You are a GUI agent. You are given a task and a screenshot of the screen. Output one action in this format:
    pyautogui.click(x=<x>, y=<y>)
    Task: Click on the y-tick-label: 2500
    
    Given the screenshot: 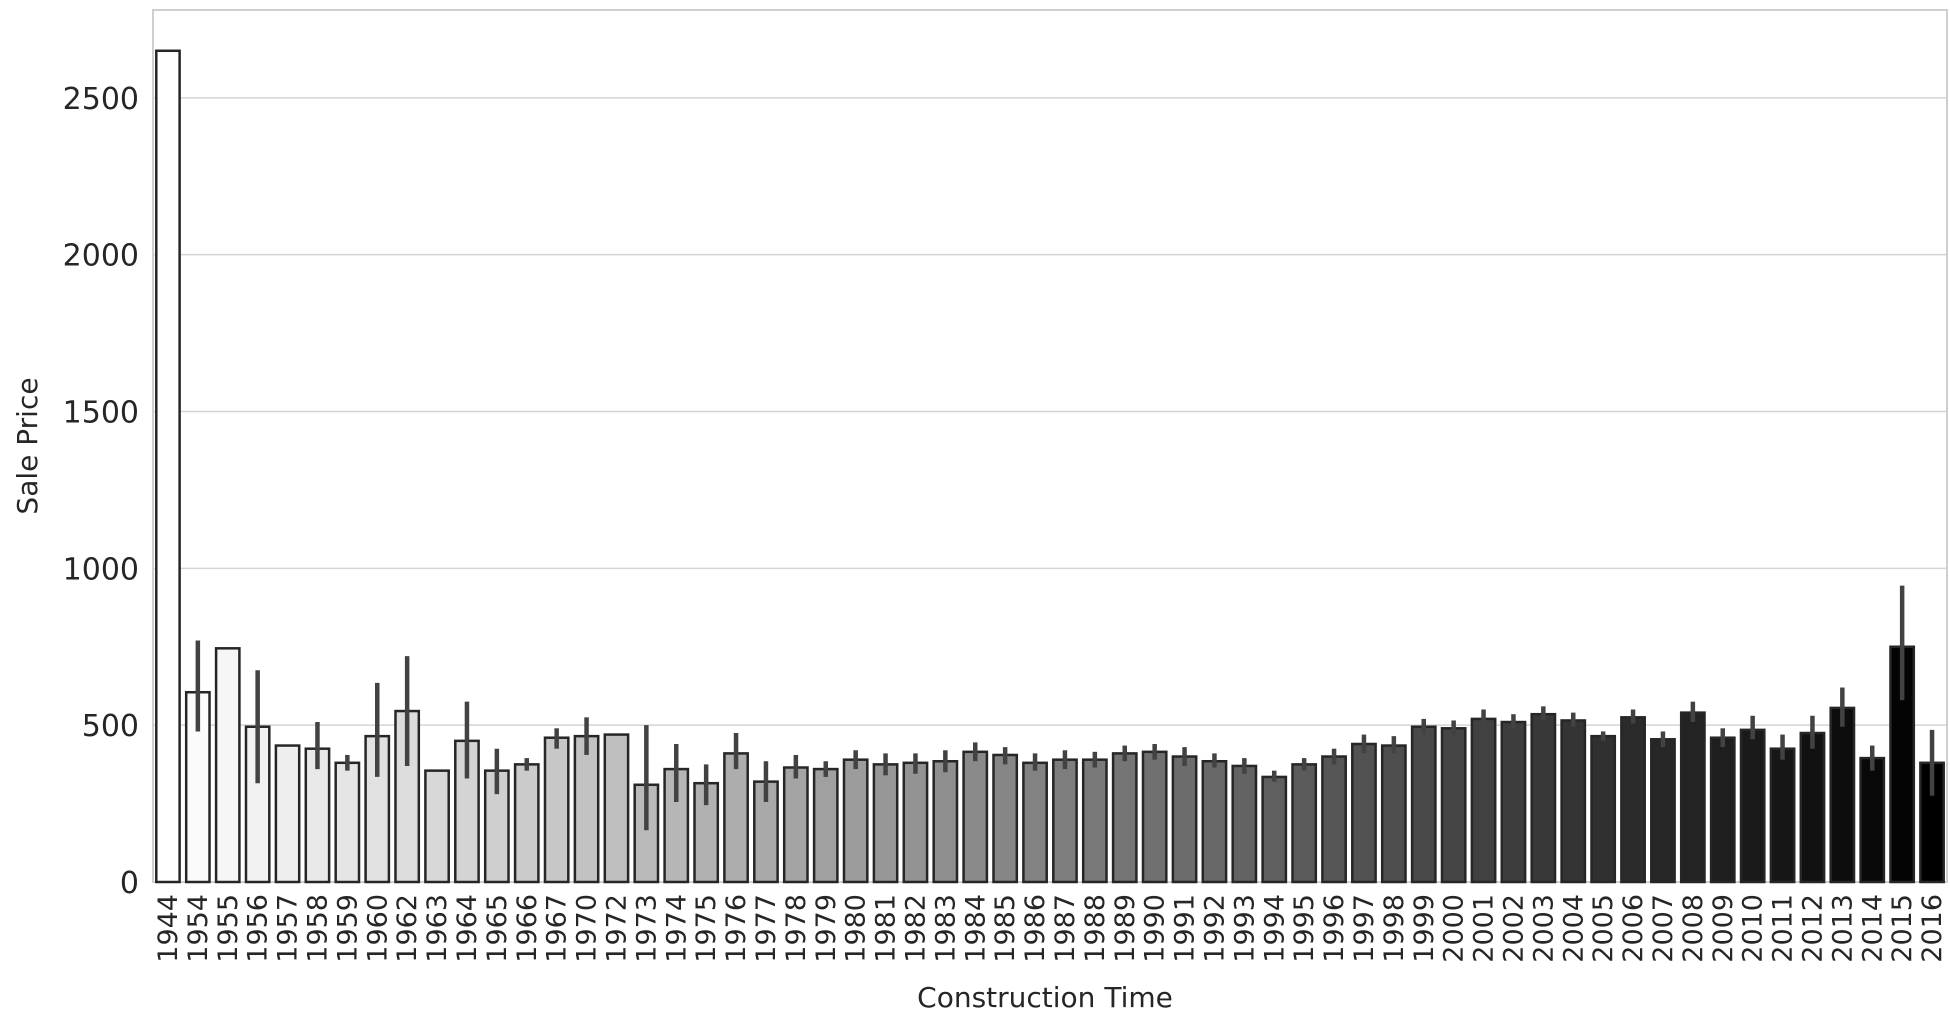 What is the action you would take?
    pyautogui.click(x=101, y=99)
    